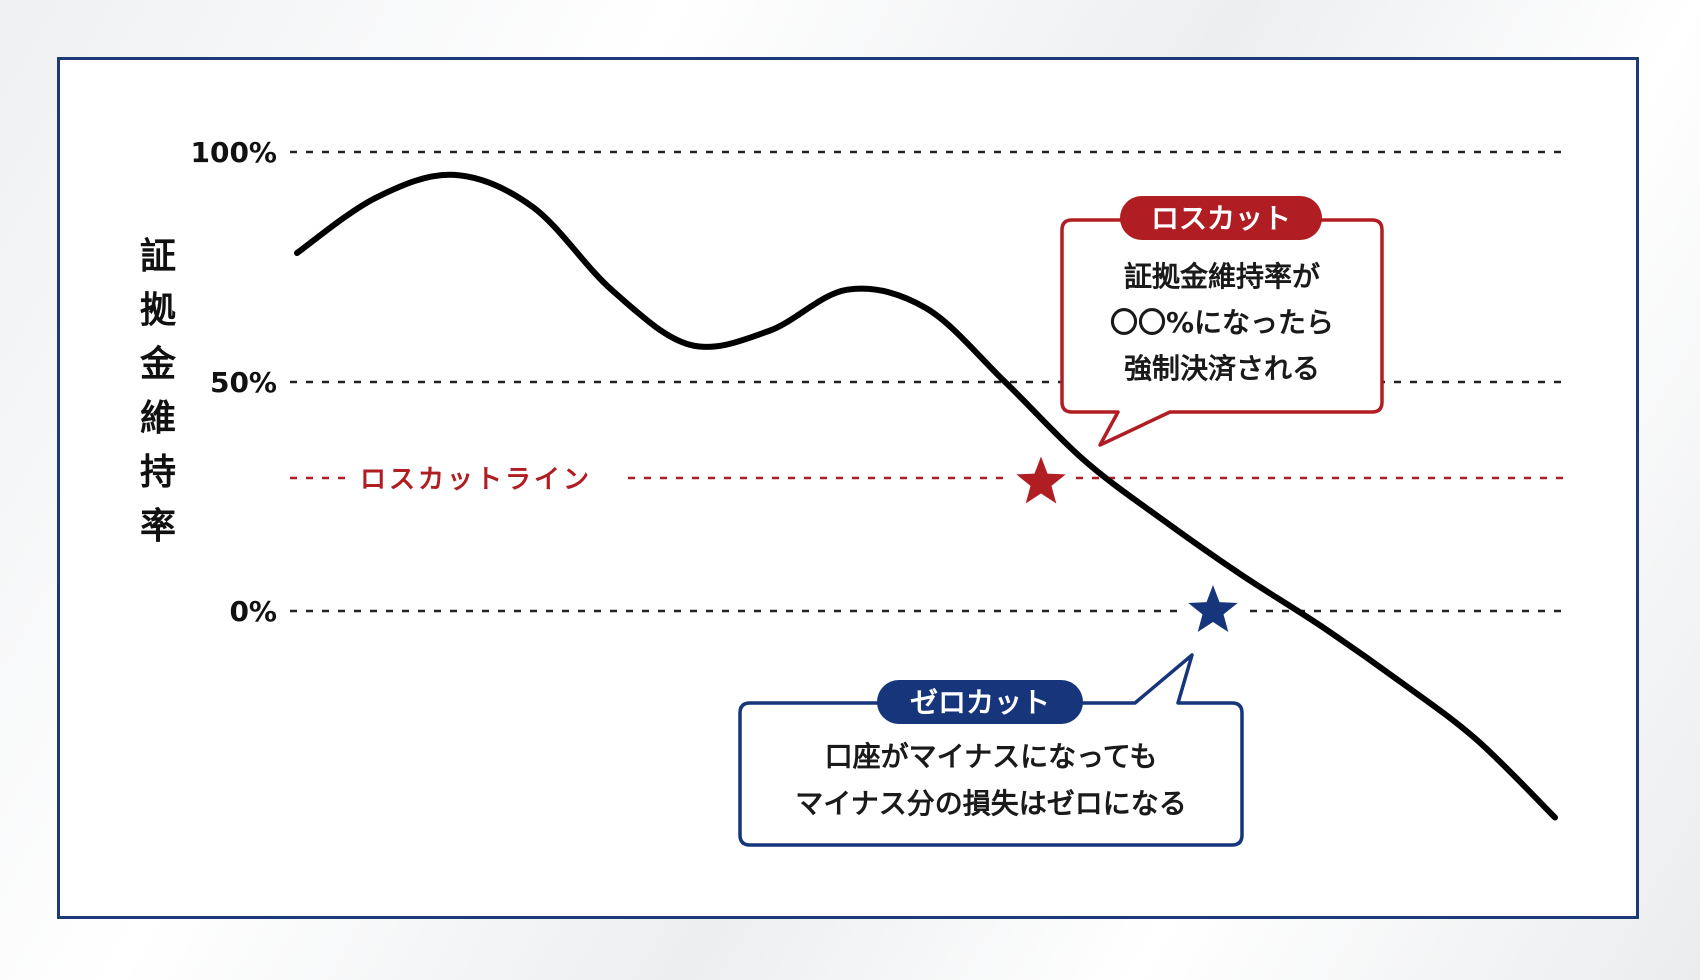 This screenshot has height=980, width=1700. I want to click on loss-cut-line-label: ロスカットライン, so click(476, 480).